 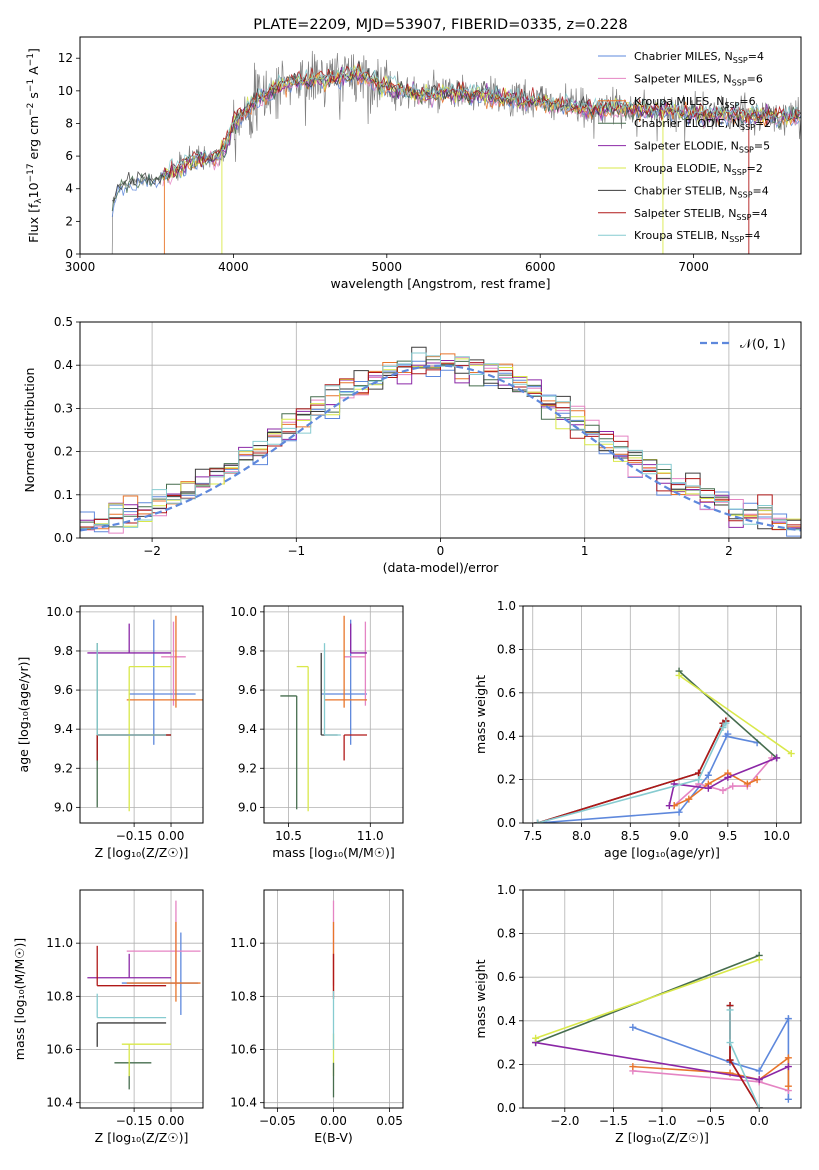 What do you see at coordinates (59, 1050) in the screenshot?
I see `y-tick-label: 10.6` at bounding box center [59, 1050].